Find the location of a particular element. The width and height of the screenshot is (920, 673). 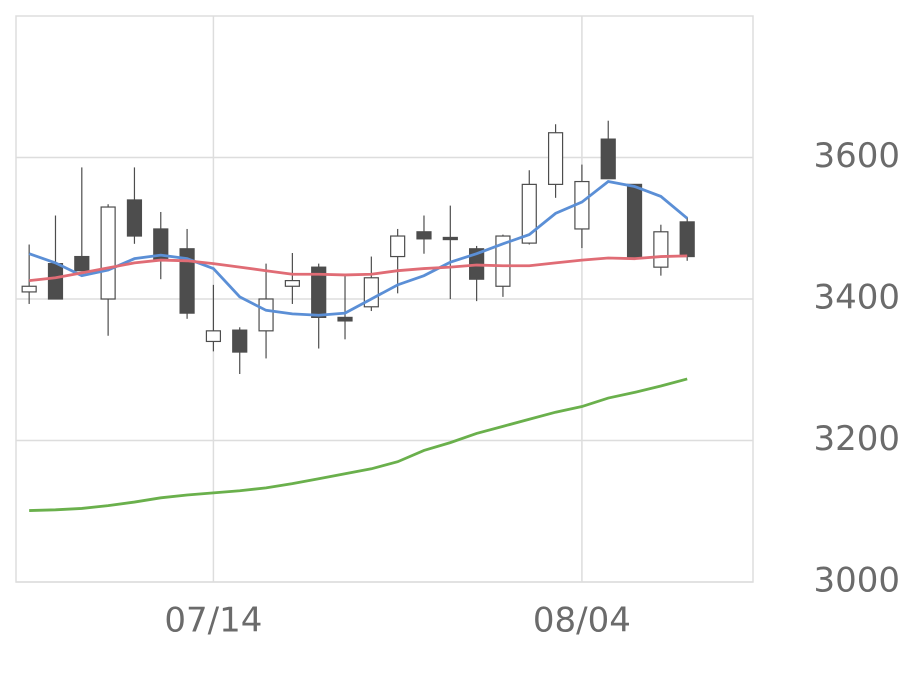

y-tick-label: 3200 is located at coordinates (856, 439).